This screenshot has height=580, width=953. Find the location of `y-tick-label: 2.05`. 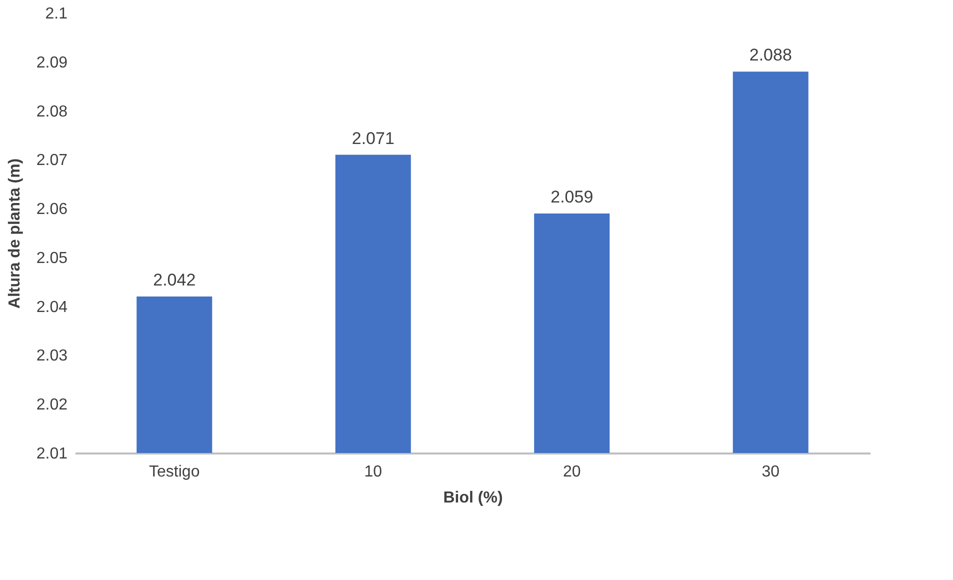

y-tick-label: 2.05 is located at coordinates (52, 258).